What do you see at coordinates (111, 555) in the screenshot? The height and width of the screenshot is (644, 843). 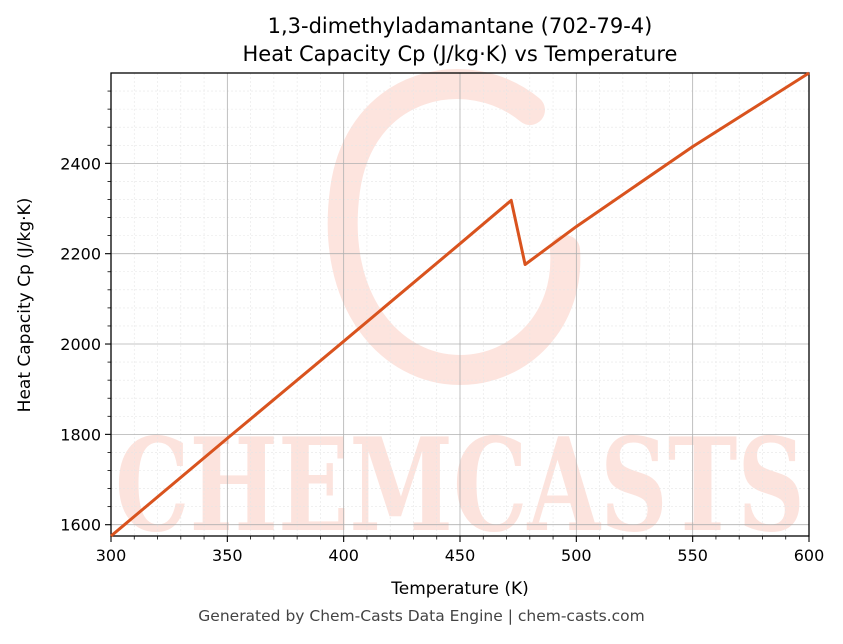 I see `x-tick-label: 300` at bounding box center [111, 555].